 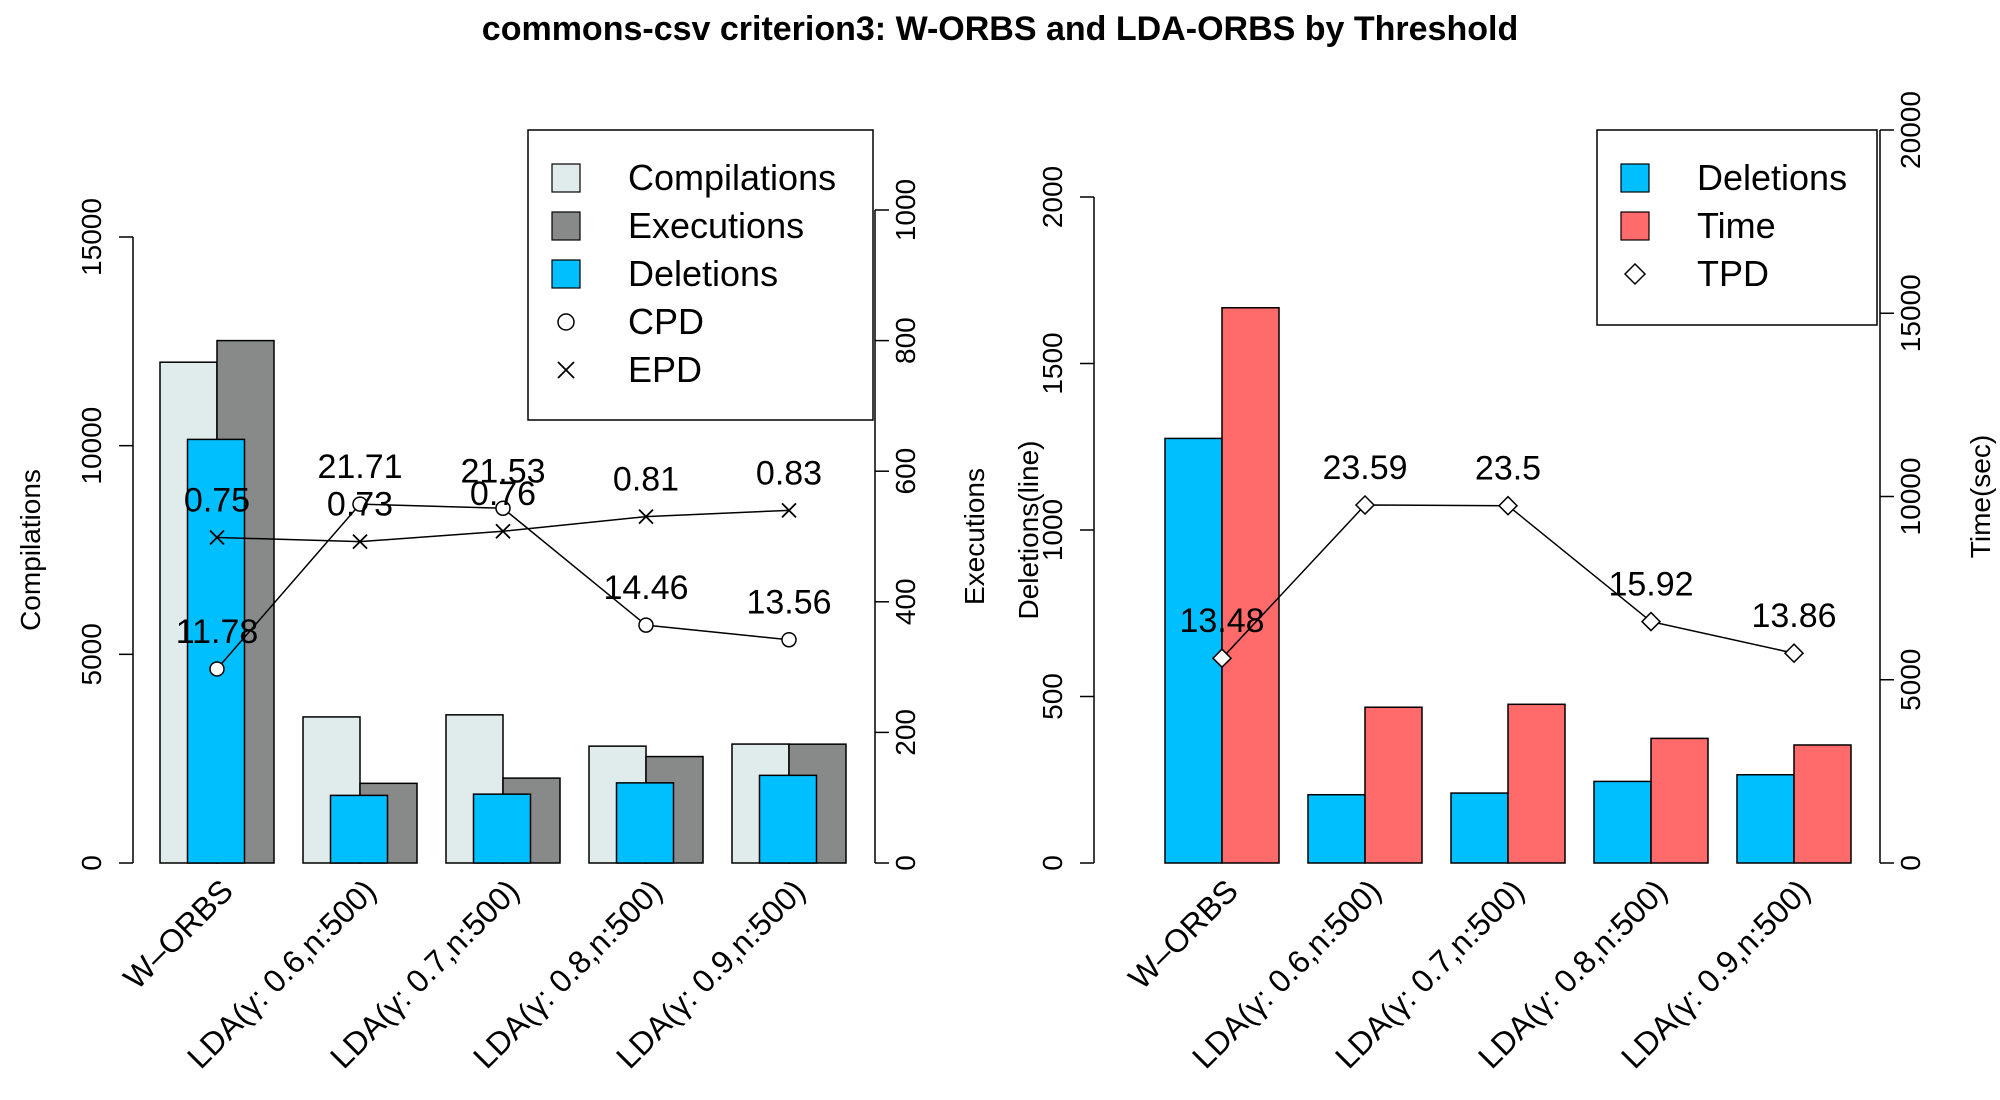 What do you see at coordinates (1052, 363) in the screenshot?
I see `left-axis-tick-label: 1500` at bounding box center [1052, 363].